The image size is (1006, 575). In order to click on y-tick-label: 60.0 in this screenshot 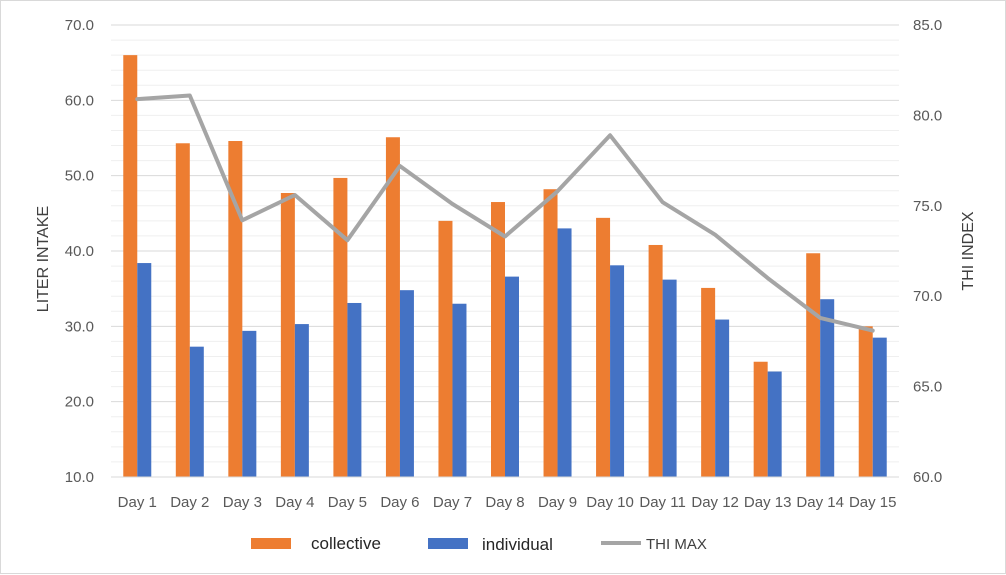, I will do `click(79, 100)`.